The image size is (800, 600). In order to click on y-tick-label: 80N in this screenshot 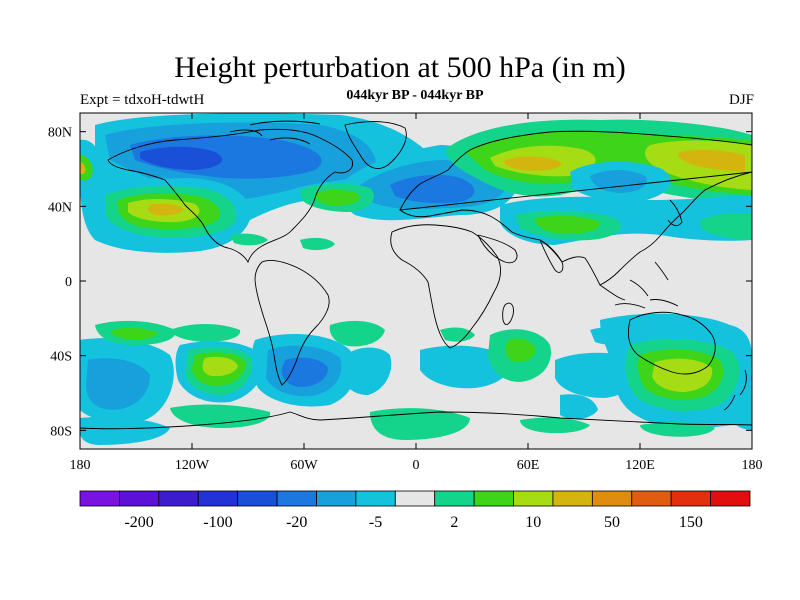, I will do `click(60, 133)`.